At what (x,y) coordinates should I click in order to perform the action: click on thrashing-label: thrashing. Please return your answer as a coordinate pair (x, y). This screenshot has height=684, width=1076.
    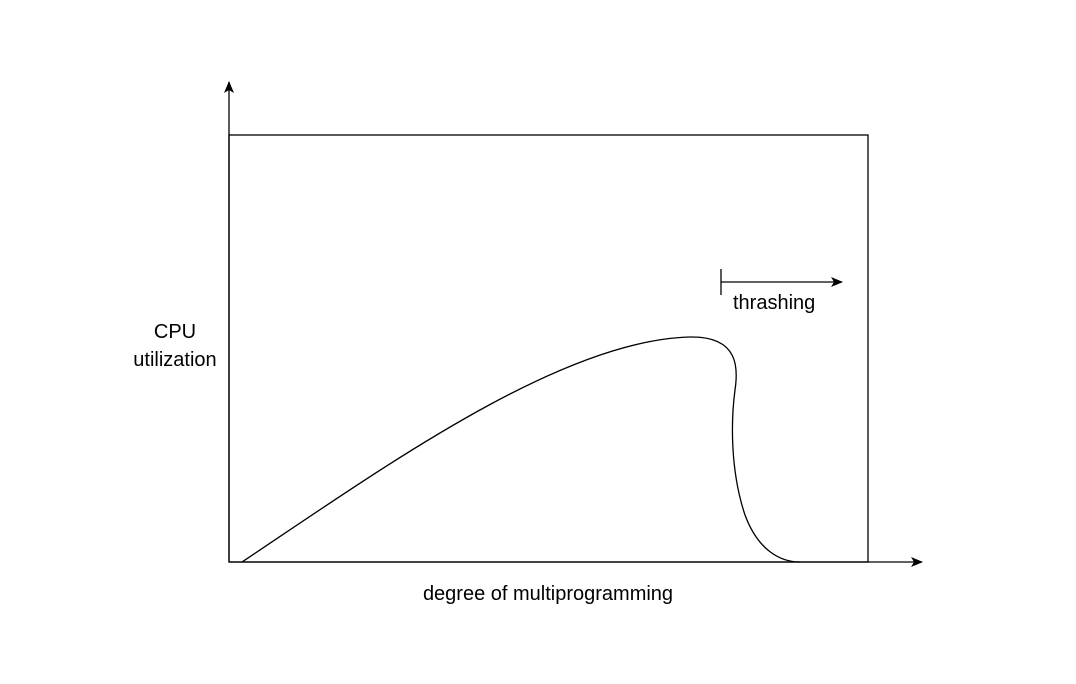
    Looking at the image, I should click on (774, 303).